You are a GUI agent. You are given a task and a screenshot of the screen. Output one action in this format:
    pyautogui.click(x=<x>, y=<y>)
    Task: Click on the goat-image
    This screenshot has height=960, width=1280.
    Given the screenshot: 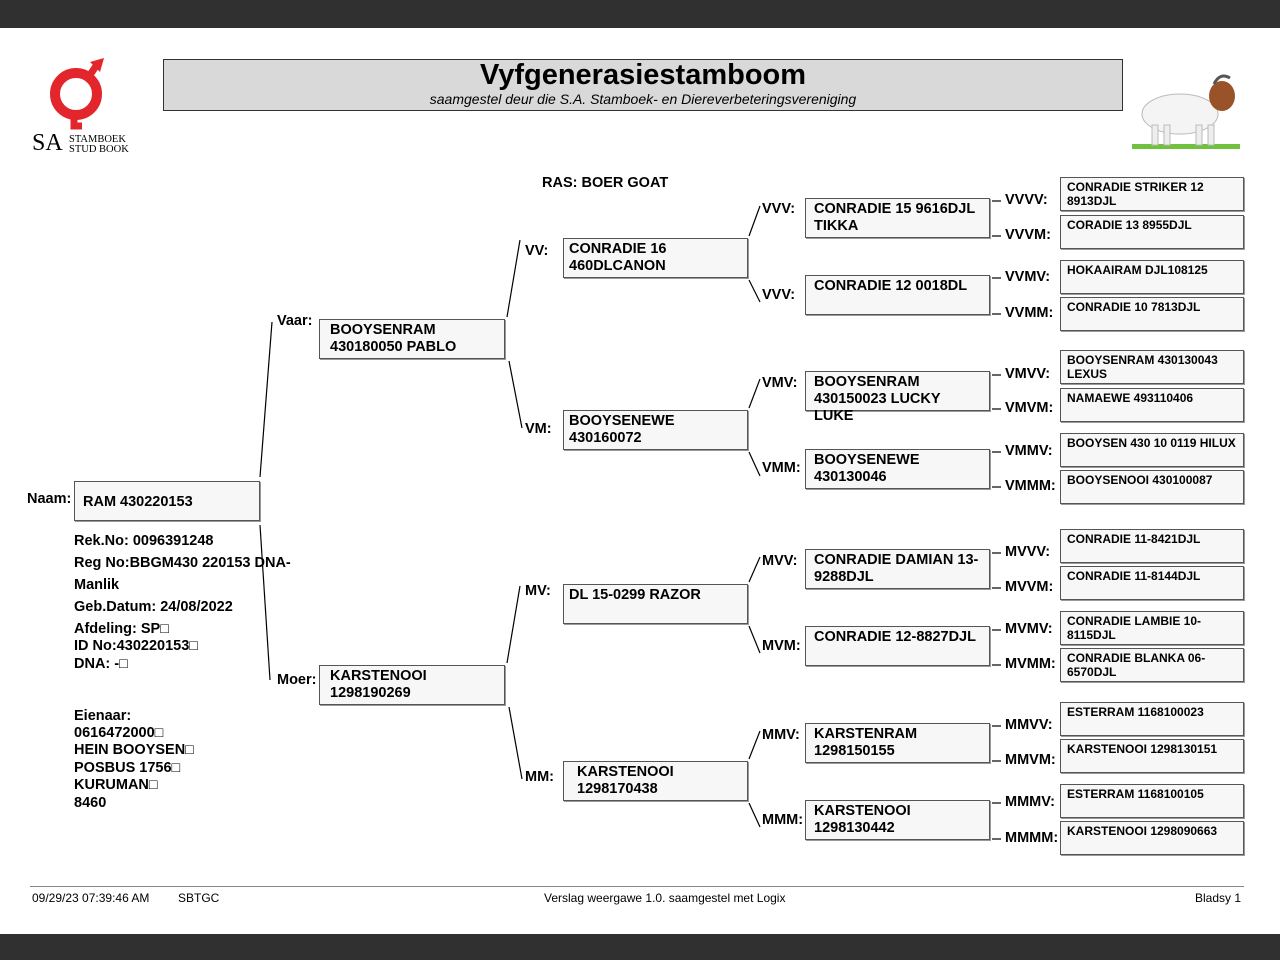 What is the action you would take?
    pyautogui.click(x=1186, y=110)
    